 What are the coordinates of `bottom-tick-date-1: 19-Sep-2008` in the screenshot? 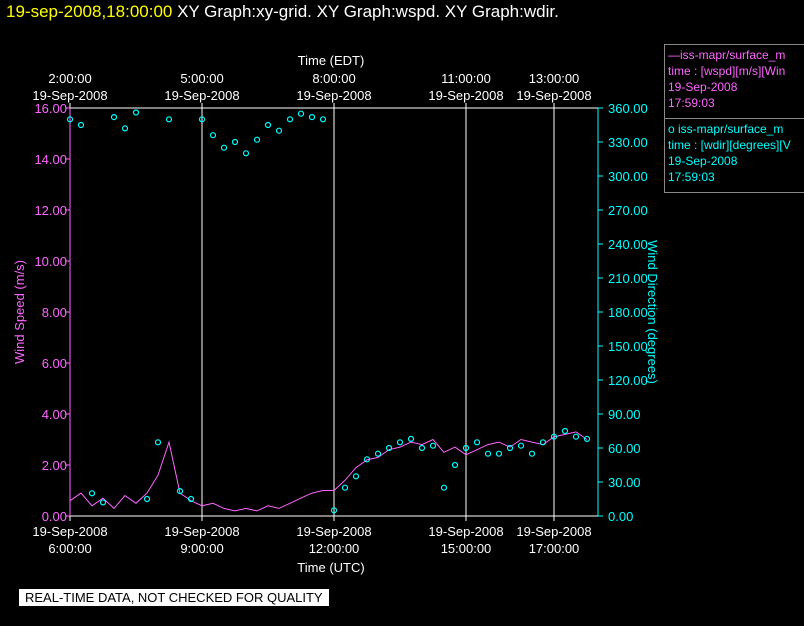 It's located at (201, 531).